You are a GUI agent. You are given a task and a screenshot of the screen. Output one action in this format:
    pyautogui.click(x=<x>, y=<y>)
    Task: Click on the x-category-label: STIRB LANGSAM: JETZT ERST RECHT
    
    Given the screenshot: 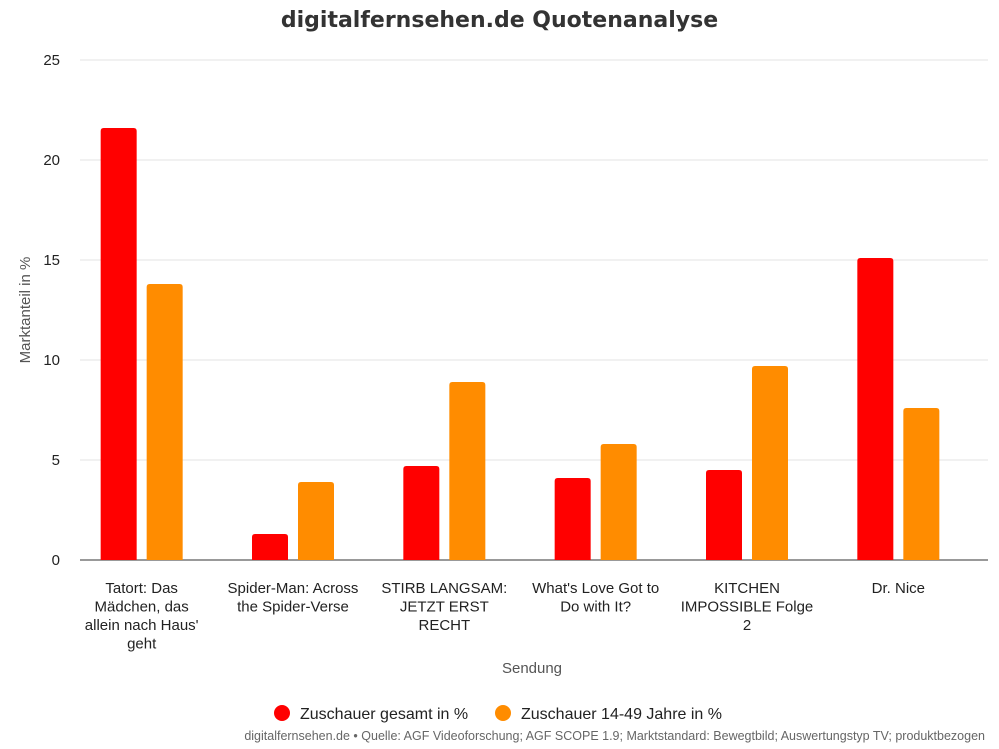 What is the action you would take?
    pyautogui.click(x=444, y=607)
    